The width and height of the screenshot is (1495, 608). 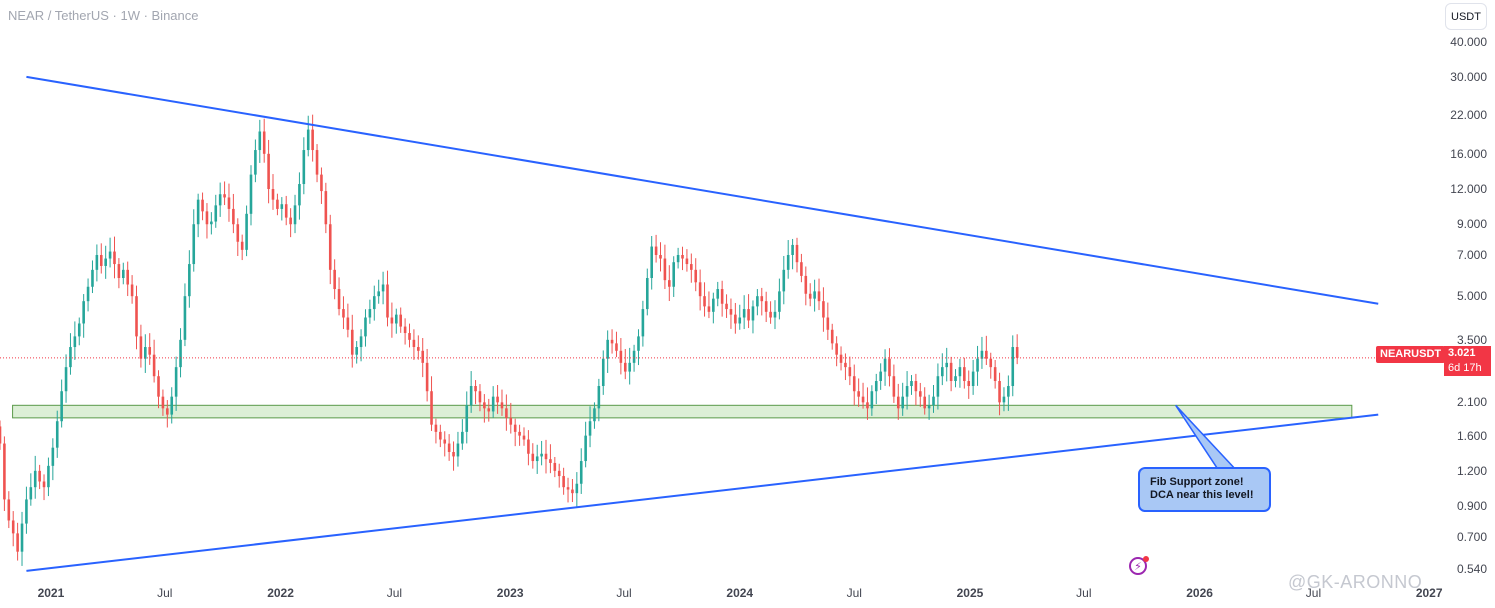 What do you see at coordinates (1202, 495) in the screenshot?
I see `callout-line-2: DCA near this level!` at bounding box center [1202, 495].